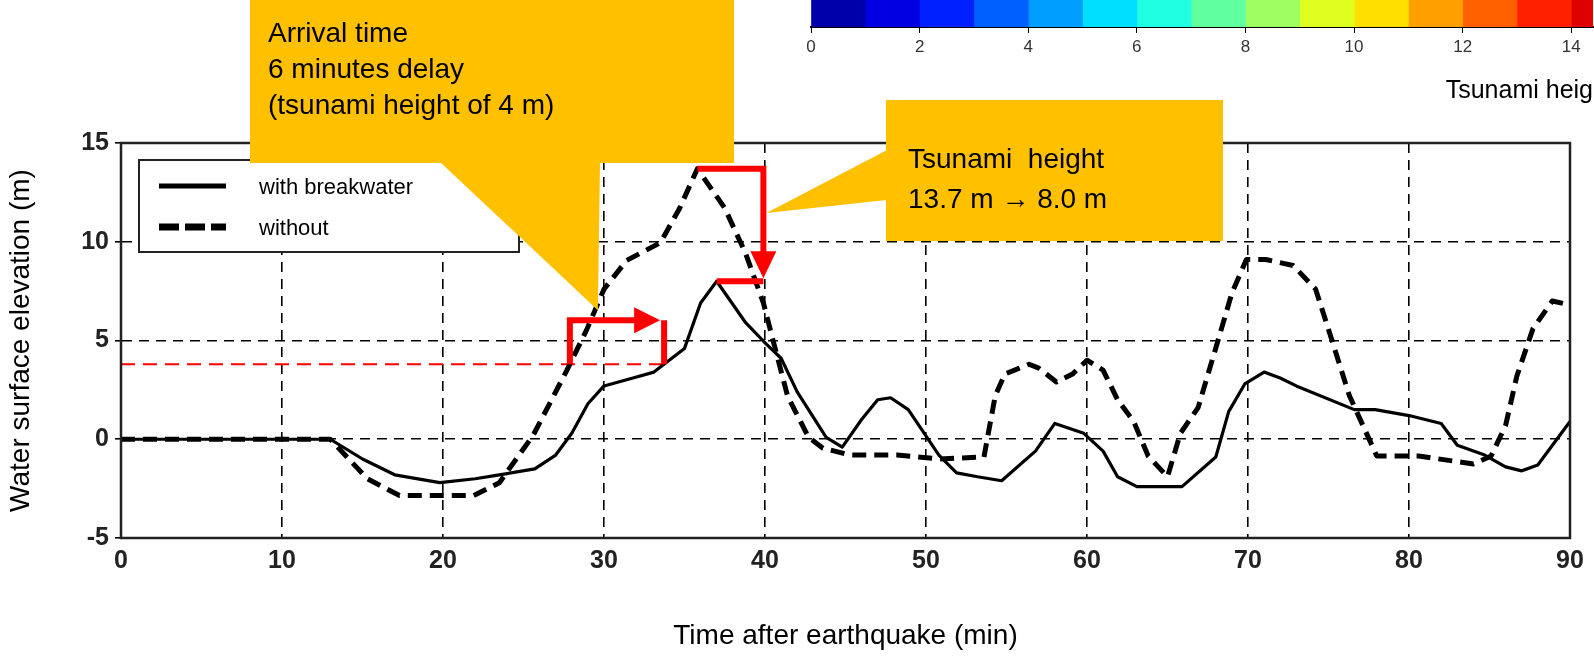 This screenshot has width=1594, height=657. Describe the element at coordinates (102, 338) in the screenshot. I see `y-tick-label: 5` at that location.